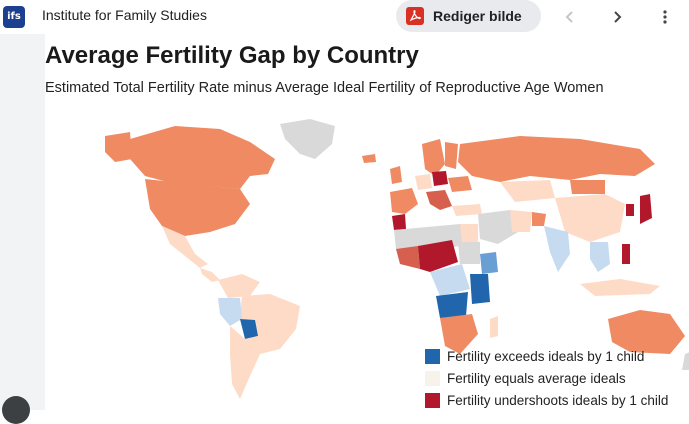  Describe the element at coordinates (620, 287) in the screenshot. I see `indonesia` at that location.